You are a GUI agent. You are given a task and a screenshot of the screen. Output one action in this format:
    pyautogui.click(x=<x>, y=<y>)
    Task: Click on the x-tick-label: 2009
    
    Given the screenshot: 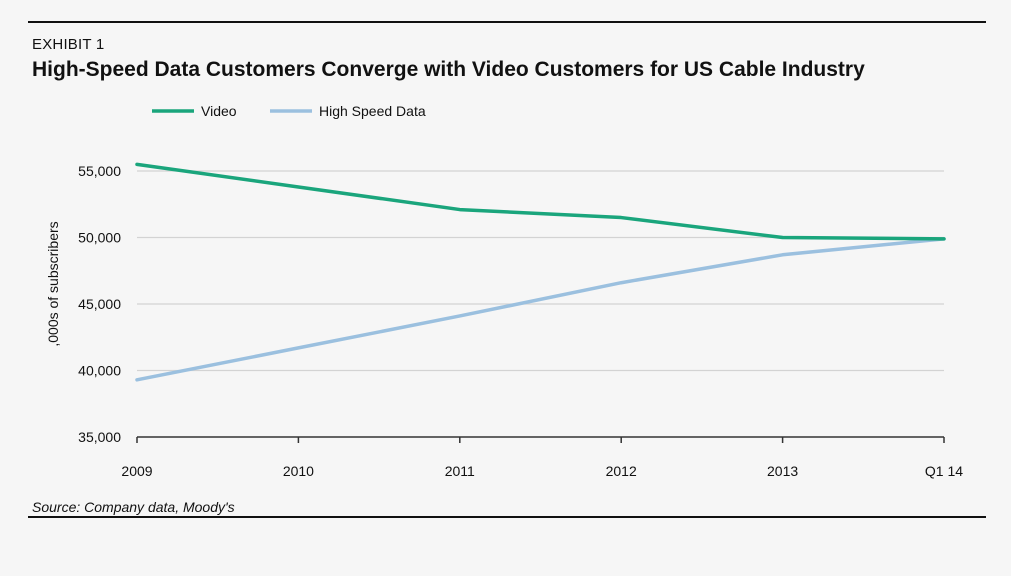 What is the action you would take?
    pyautogui.click(x=136, y=471)
    